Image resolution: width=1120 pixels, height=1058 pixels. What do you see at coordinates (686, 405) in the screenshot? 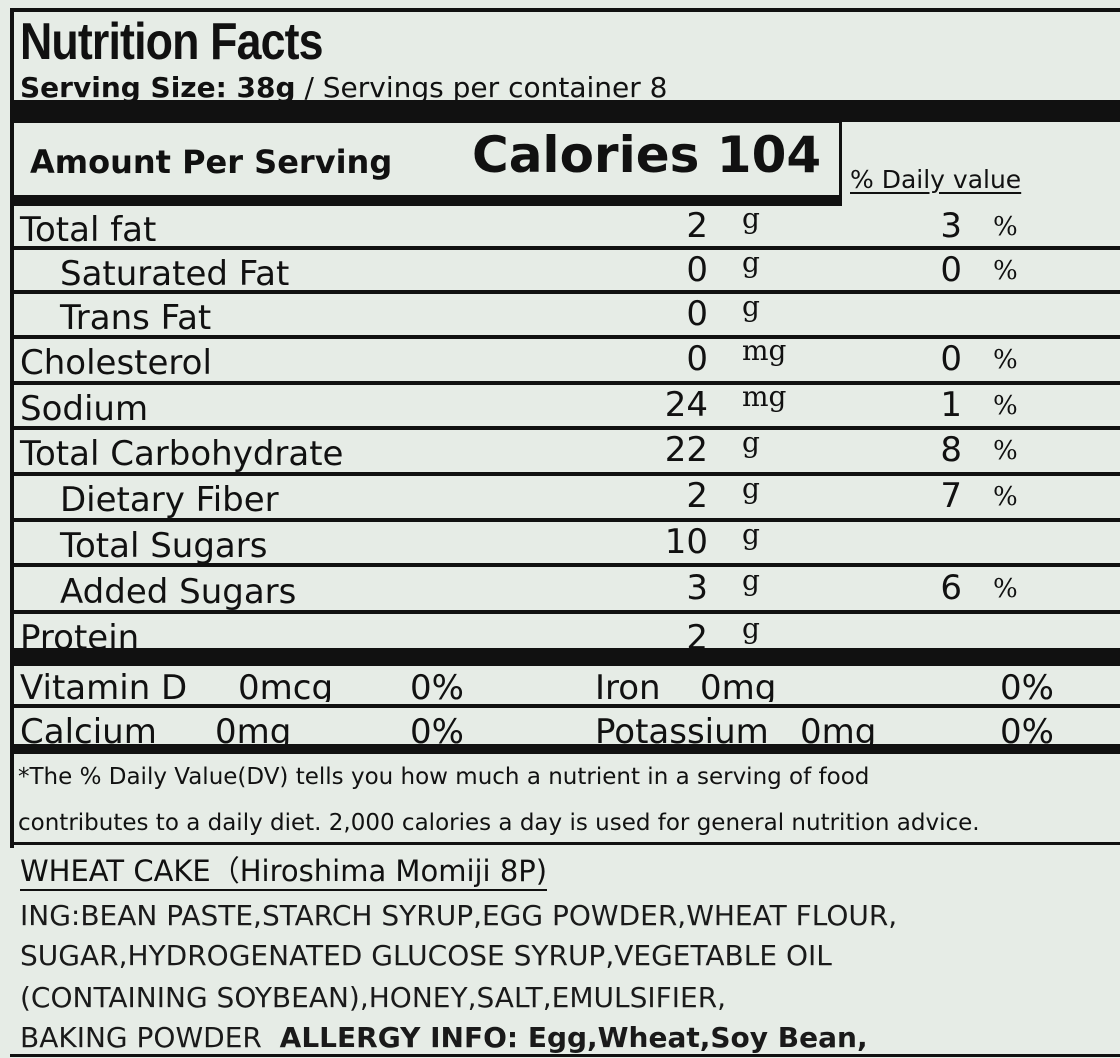
I see `nutrient-amount: 24` at bounding box center [686, 405].